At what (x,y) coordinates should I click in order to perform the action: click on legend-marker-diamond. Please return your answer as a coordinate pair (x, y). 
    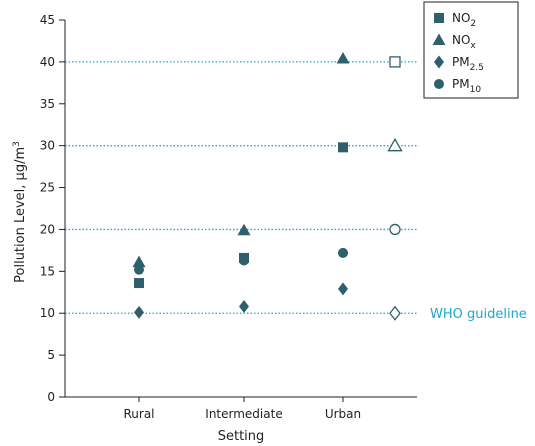
    Looking at the image, I should click on (439, 62).